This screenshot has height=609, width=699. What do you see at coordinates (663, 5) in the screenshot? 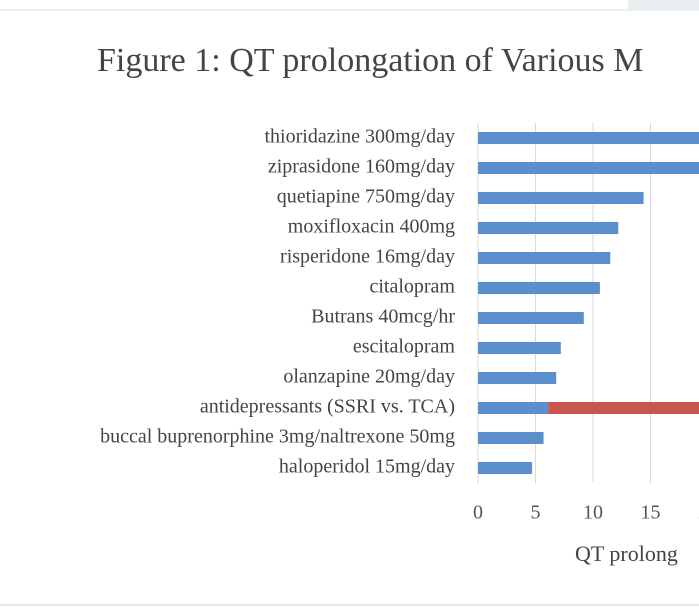
I see `top-tab` at bounding box center [663, 5].